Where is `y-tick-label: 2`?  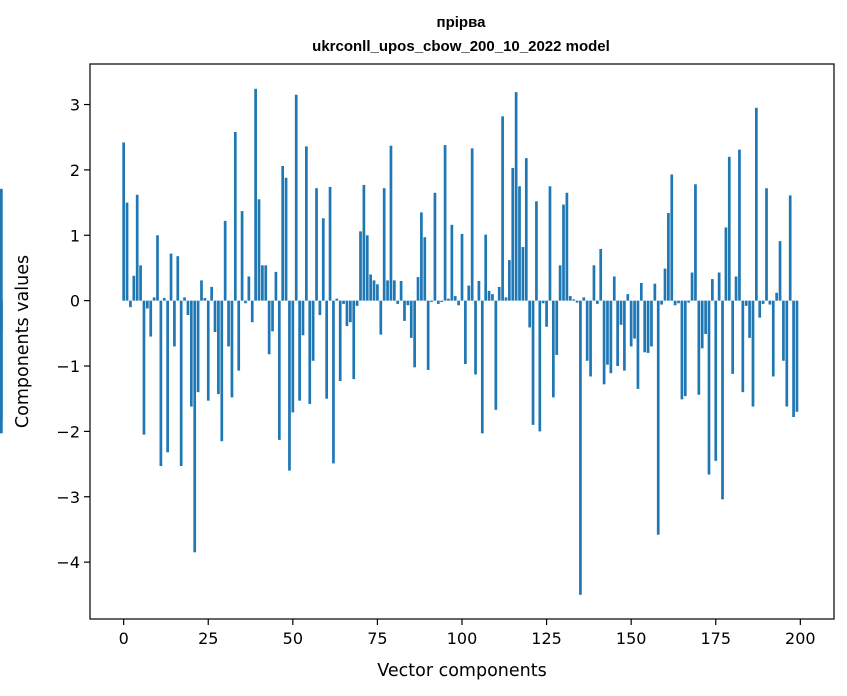 y-tick-label: 2 is located at coordinates (75, 170).